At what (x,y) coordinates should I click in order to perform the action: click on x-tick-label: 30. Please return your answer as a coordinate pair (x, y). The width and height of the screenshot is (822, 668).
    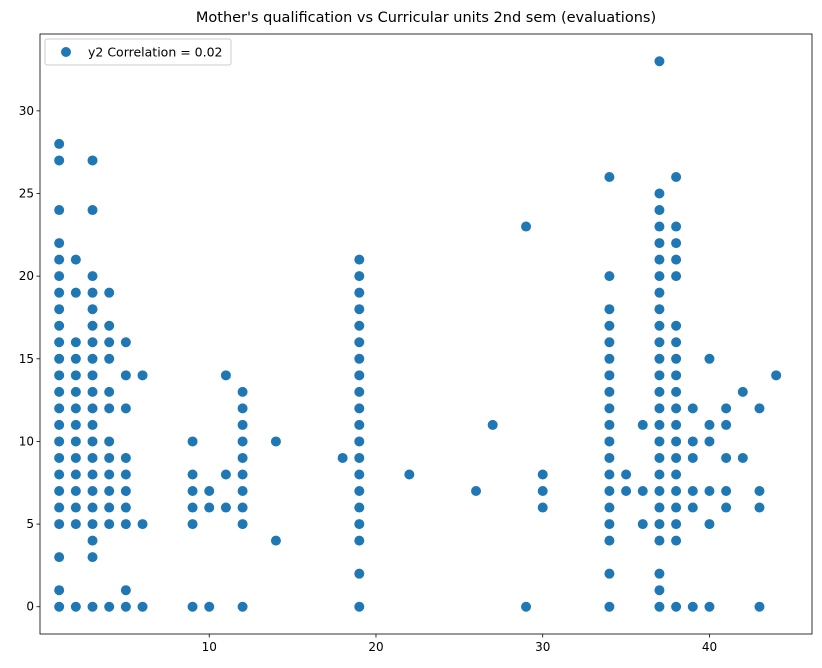
    Looking at the image, I should click on (542, 647).